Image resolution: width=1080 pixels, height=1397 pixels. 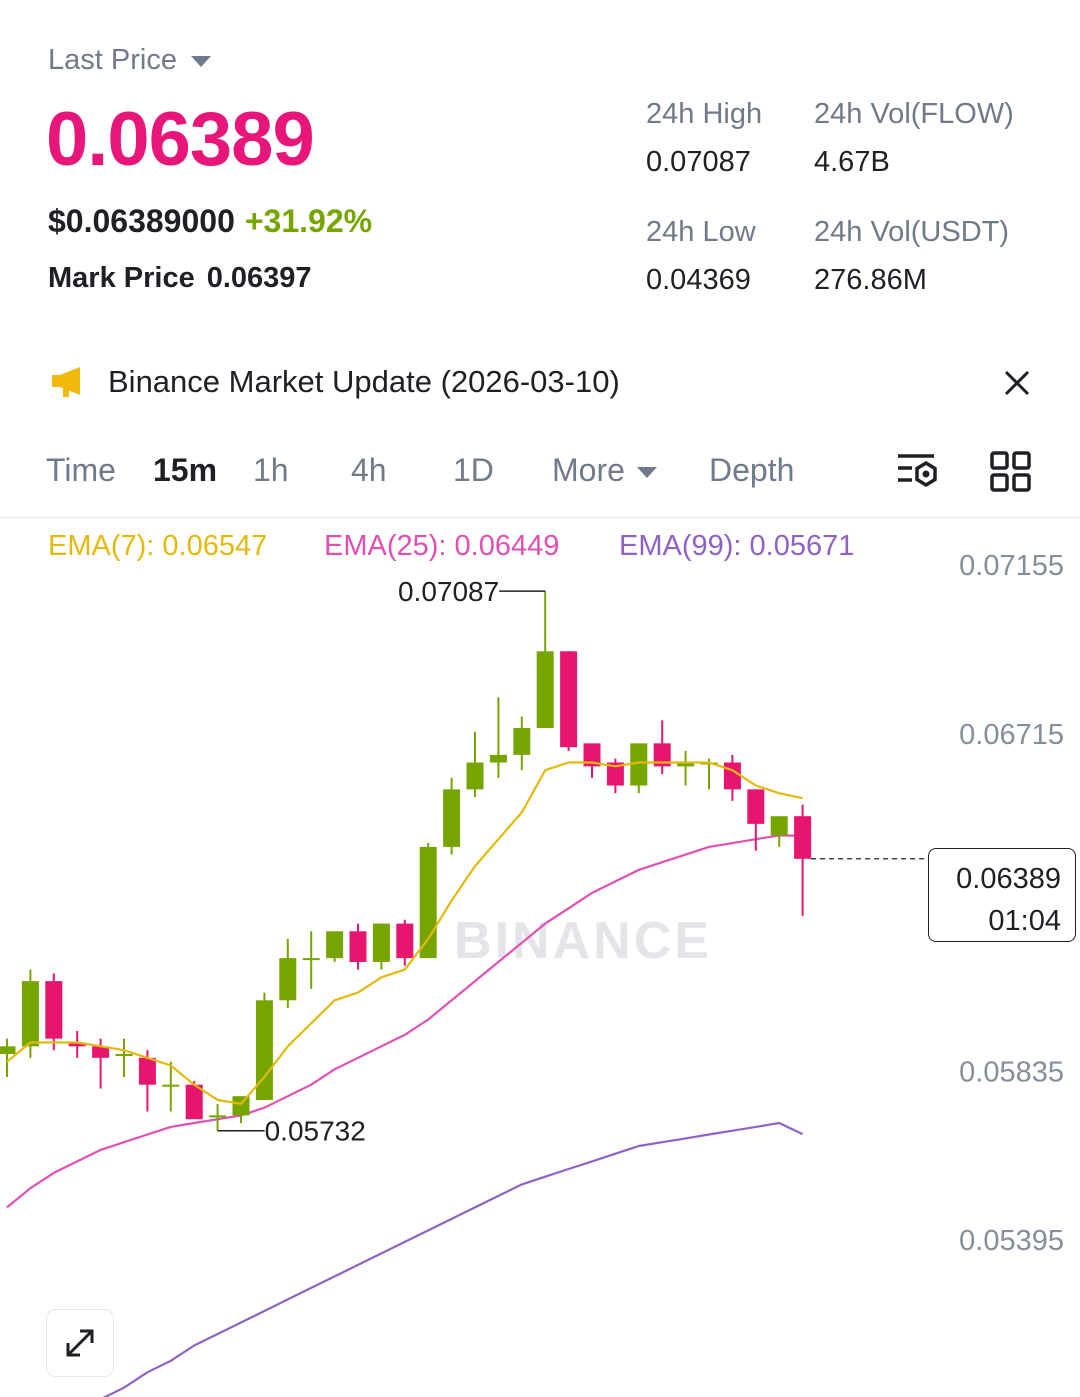 What do you see at coordinates (852, 162) in the screenshot?
I see `vol-base-value: 4.67B` at bounding box center [852, 162].